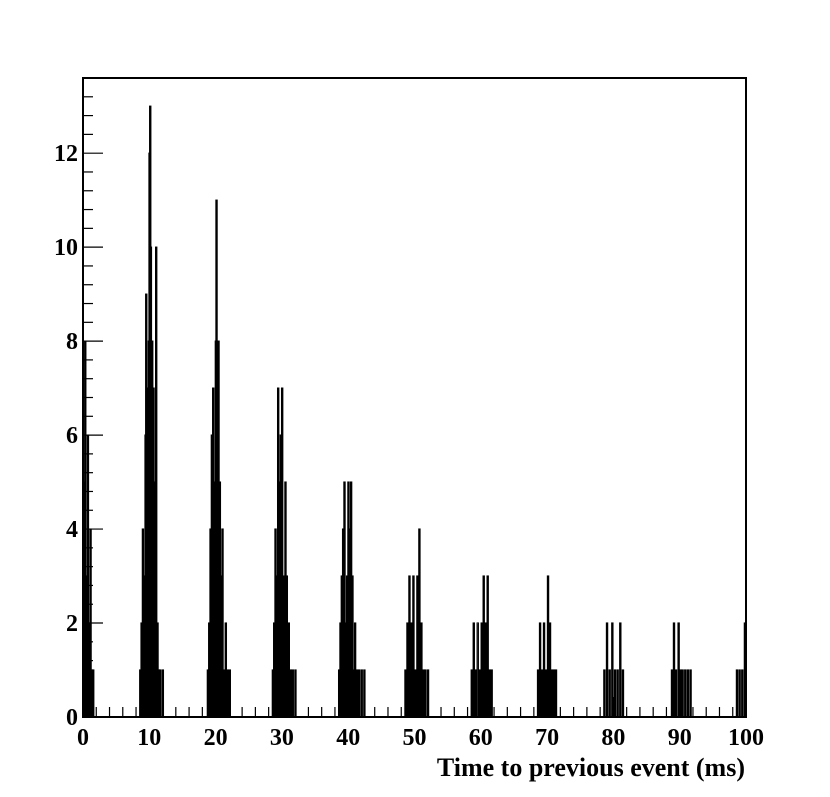 The height and width of the screenshot is (797, 830). What do you see at coordinates (149, 738) in the screenshot?
I see `x-tick-label: 10` at bounding box center [149, 738].